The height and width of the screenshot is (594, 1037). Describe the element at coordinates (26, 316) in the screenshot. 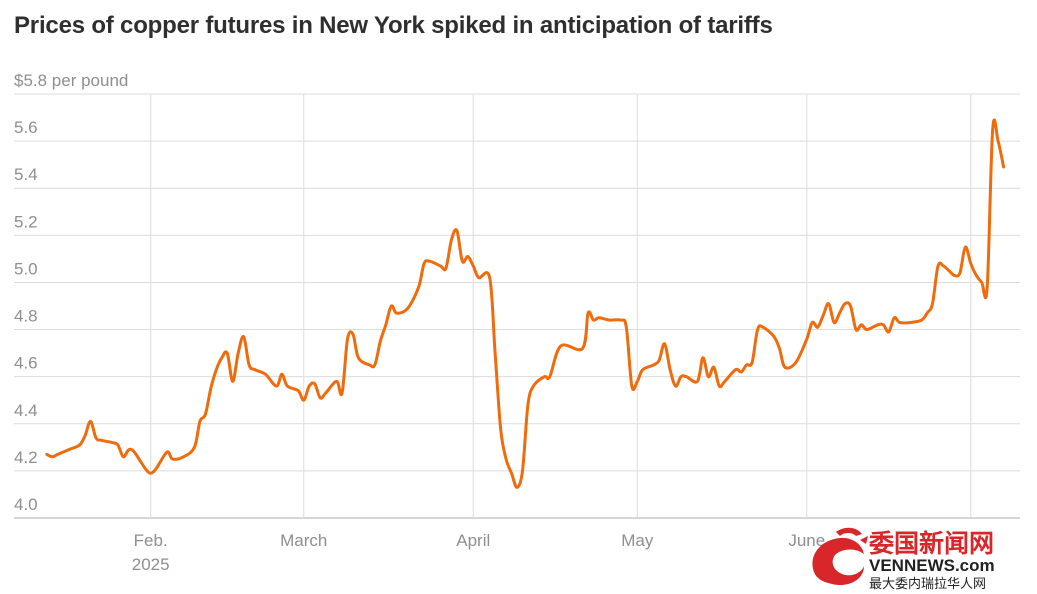

I see `y-tick-label: 4.8` at that location.